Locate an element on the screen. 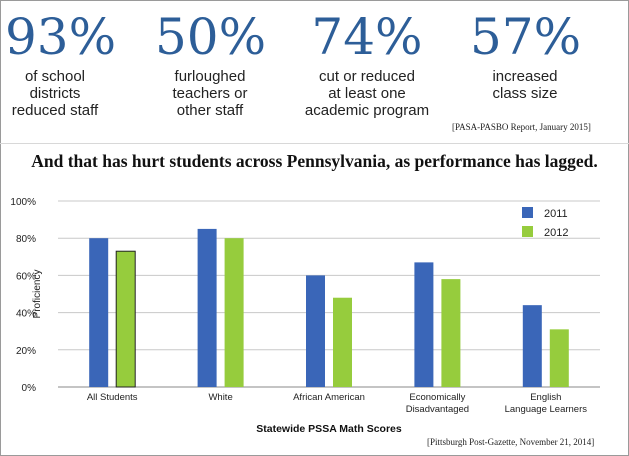  x-tick-label: White is located at coordinates (220, 397).